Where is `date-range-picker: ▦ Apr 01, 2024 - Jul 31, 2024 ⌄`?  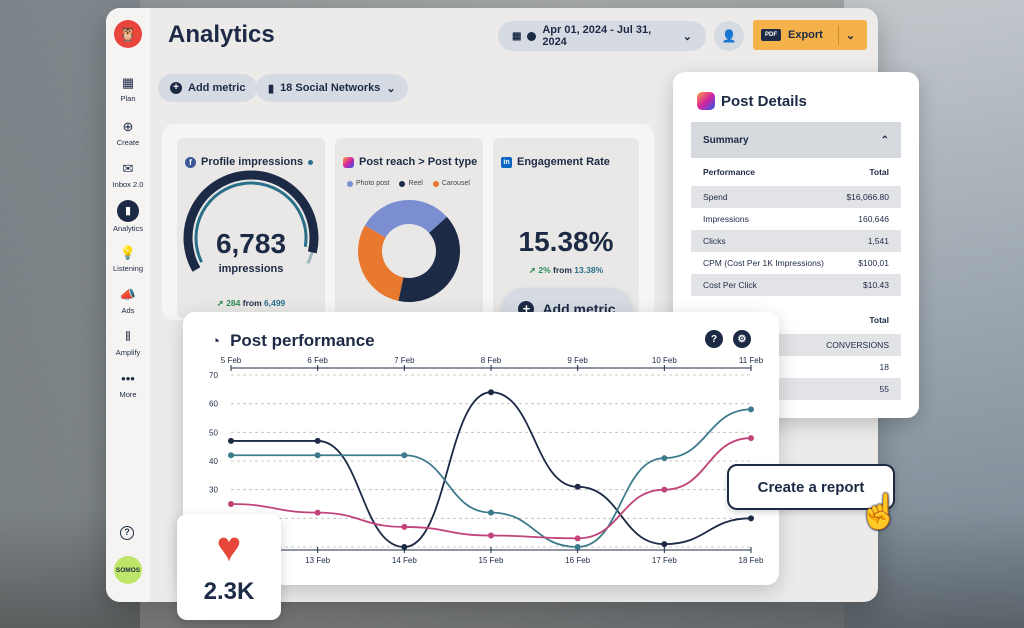 date-range-picker: ▦ Apr 01, 2024 - Jul 31, 2024 ⌄ is located at coordinates (602, 36).